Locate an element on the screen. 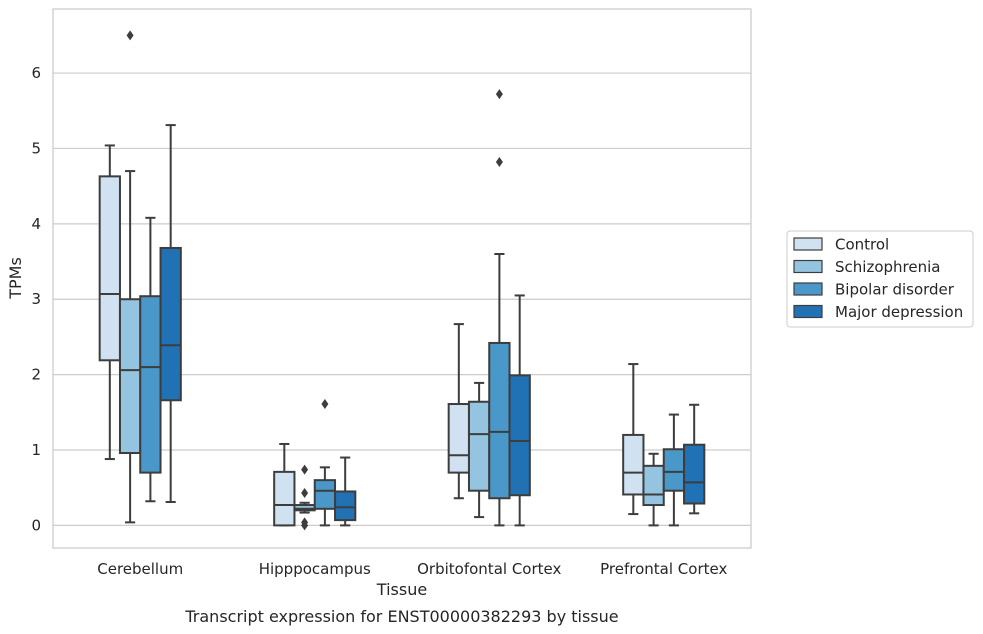 Image resolution: width=983 pixels, height=634 pixels. y-tick-labels: 0 1 2 3 4 5 6 is located at coordinates (36, 299).